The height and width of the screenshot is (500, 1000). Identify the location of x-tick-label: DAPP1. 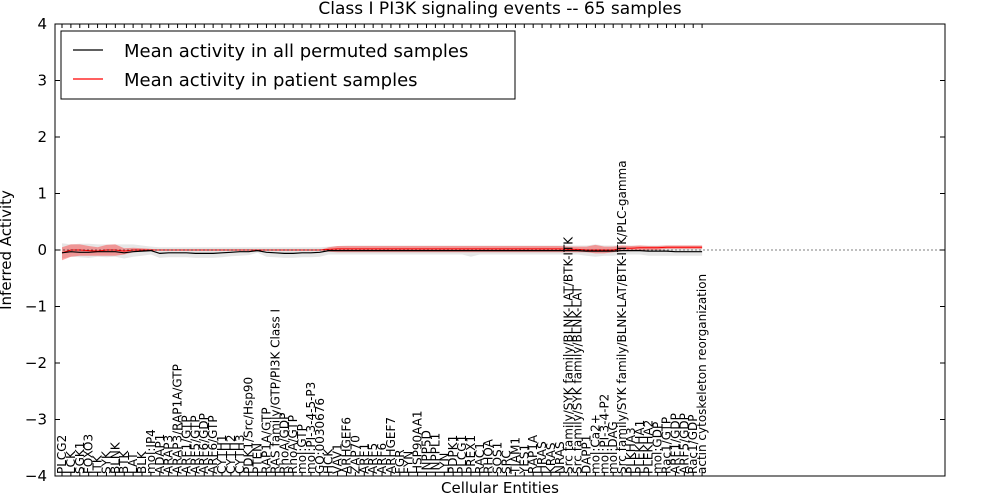
(587, 454).